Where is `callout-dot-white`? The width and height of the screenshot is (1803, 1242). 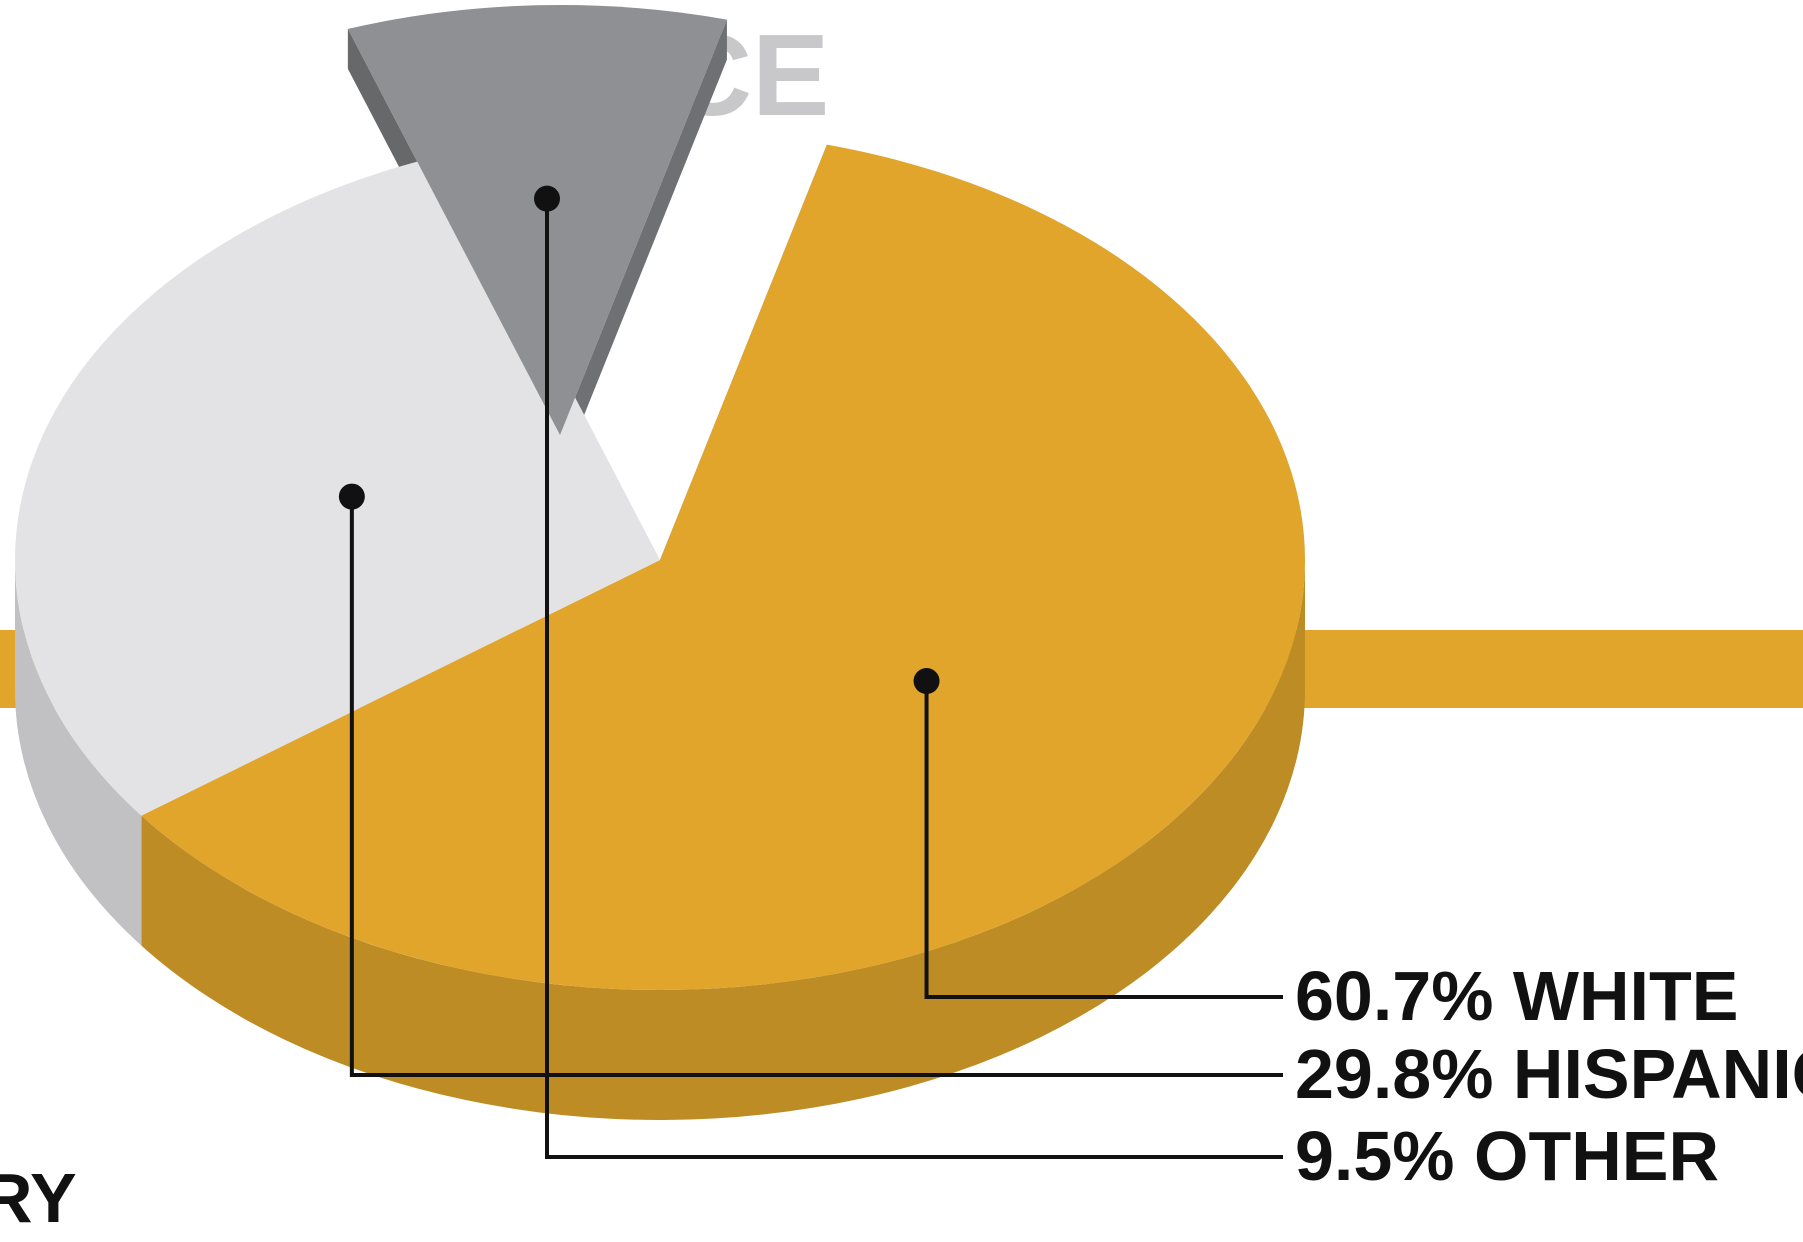 callout-dot-white is located at coordinates (926, 681).